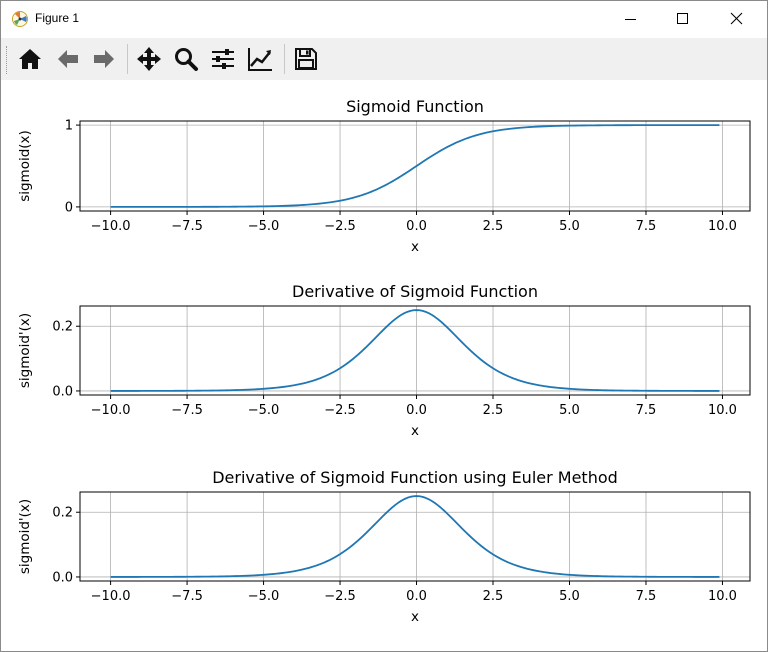 This screenshot has height=652, width=768. I want to click on title-bar: Figure 1, so click(384, 19).